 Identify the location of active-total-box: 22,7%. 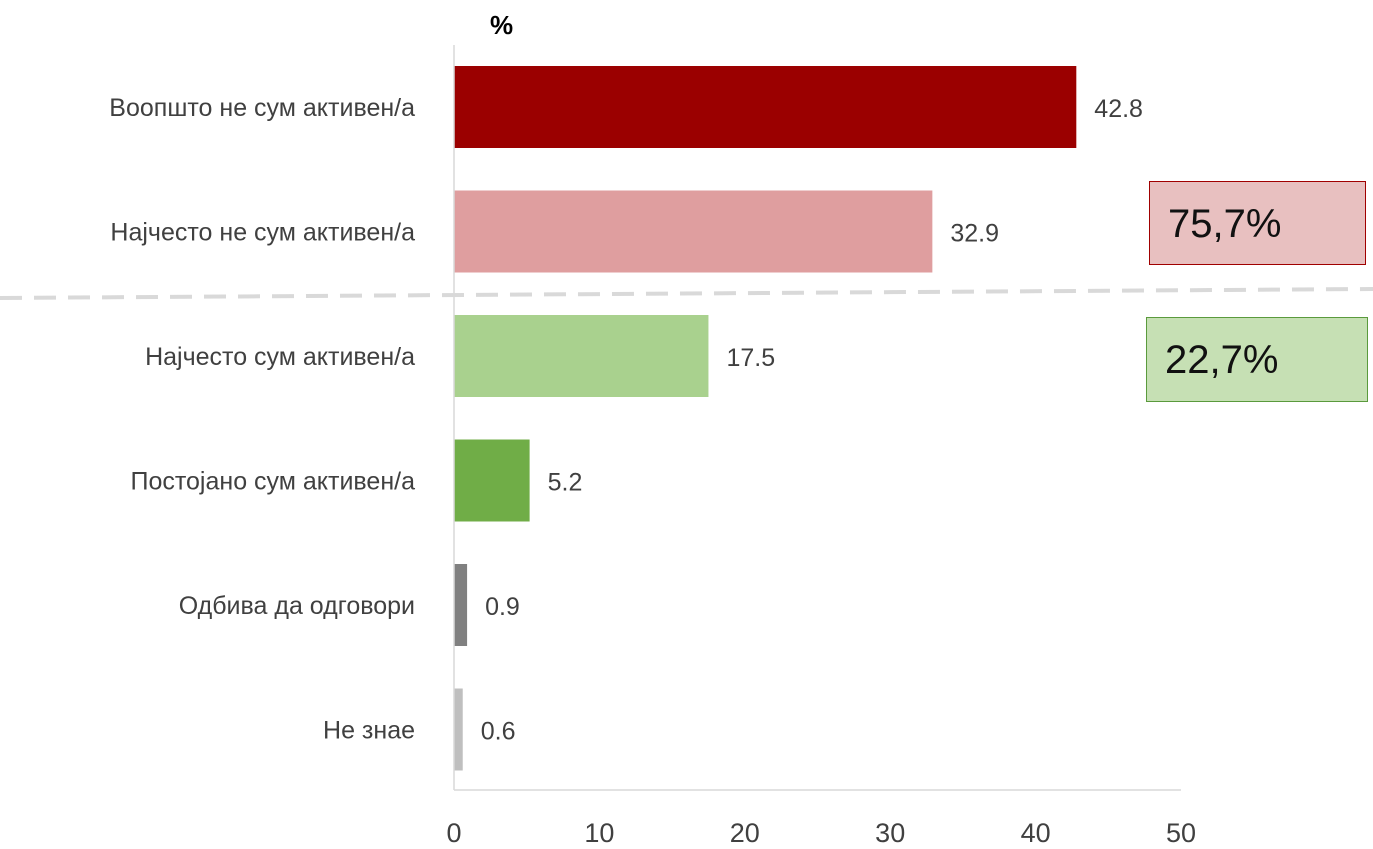
(1257, 359).